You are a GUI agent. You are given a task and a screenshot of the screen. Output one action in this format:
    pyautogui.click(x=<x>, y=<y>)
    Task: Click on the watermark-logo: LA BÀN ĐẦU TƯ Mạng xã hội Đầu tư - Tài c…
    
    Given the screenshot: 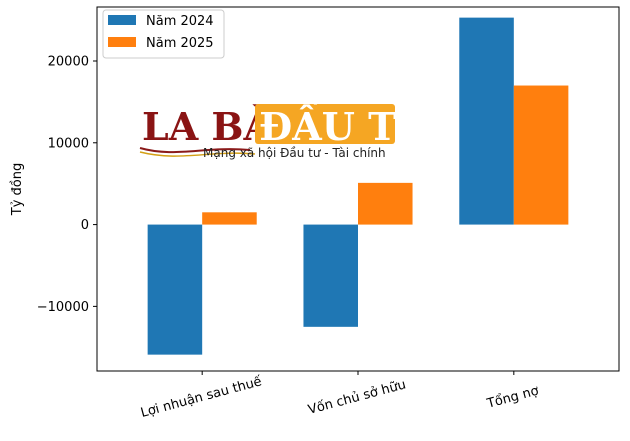 What is the action you would take?
    pyautogui.click(x=287, y=130)
    